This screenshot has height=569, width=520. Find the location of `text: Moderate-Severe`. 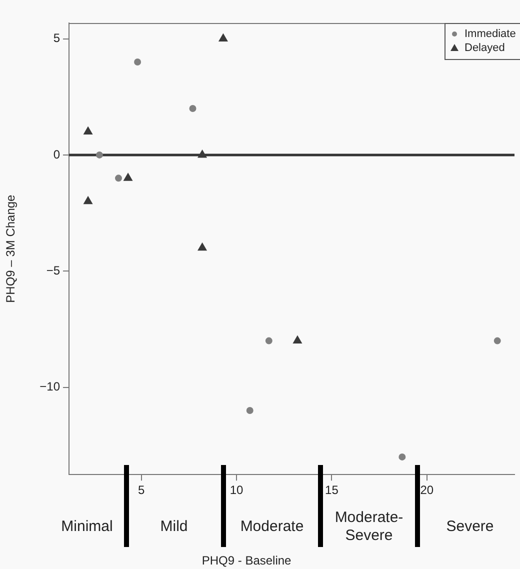

text: Moderate-Severe is located at coordinates (369, 527).